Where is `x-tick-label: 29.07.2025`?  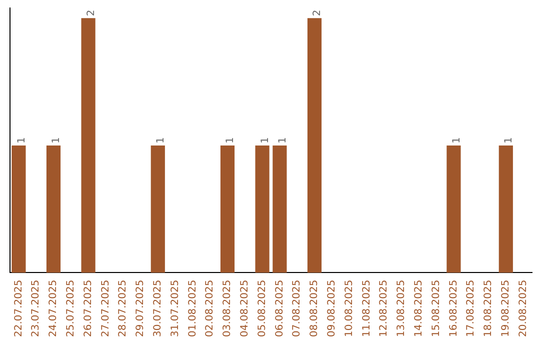 x-tick-label: 29.07.2025 is located at coordinates (140, 309).